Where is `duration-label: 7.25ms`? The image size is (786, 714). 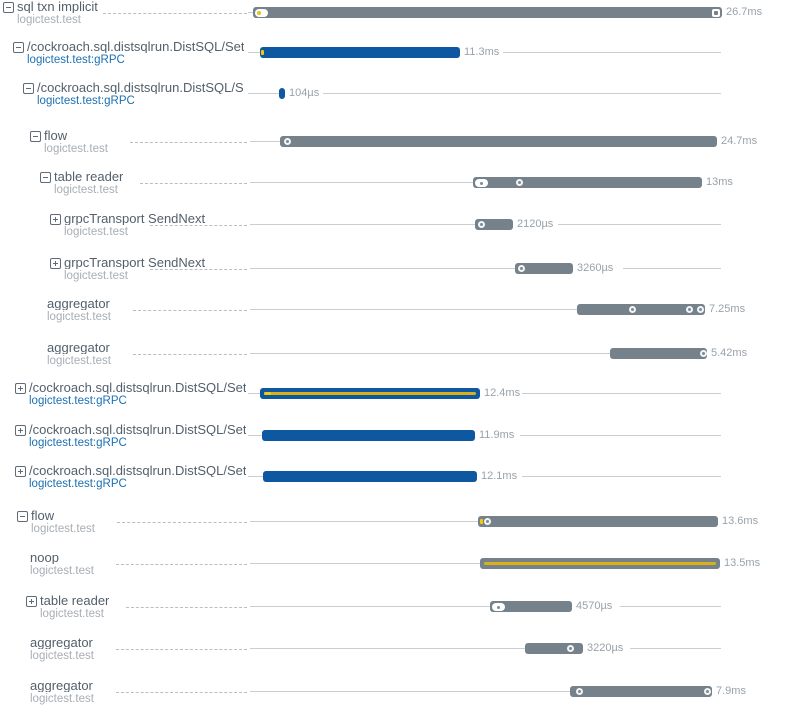 duration-label: 7.25ms is located at coordinates (727, 309).